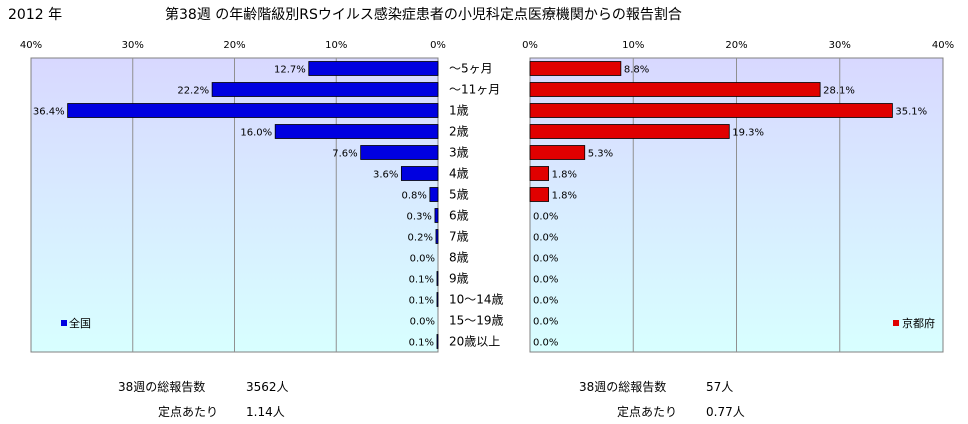 The width and height of the screenshot is (968, 424). Describe the element at coordinates (188, 412) in the screenshot. I see `national-per-label: 定点あたり` at that location.